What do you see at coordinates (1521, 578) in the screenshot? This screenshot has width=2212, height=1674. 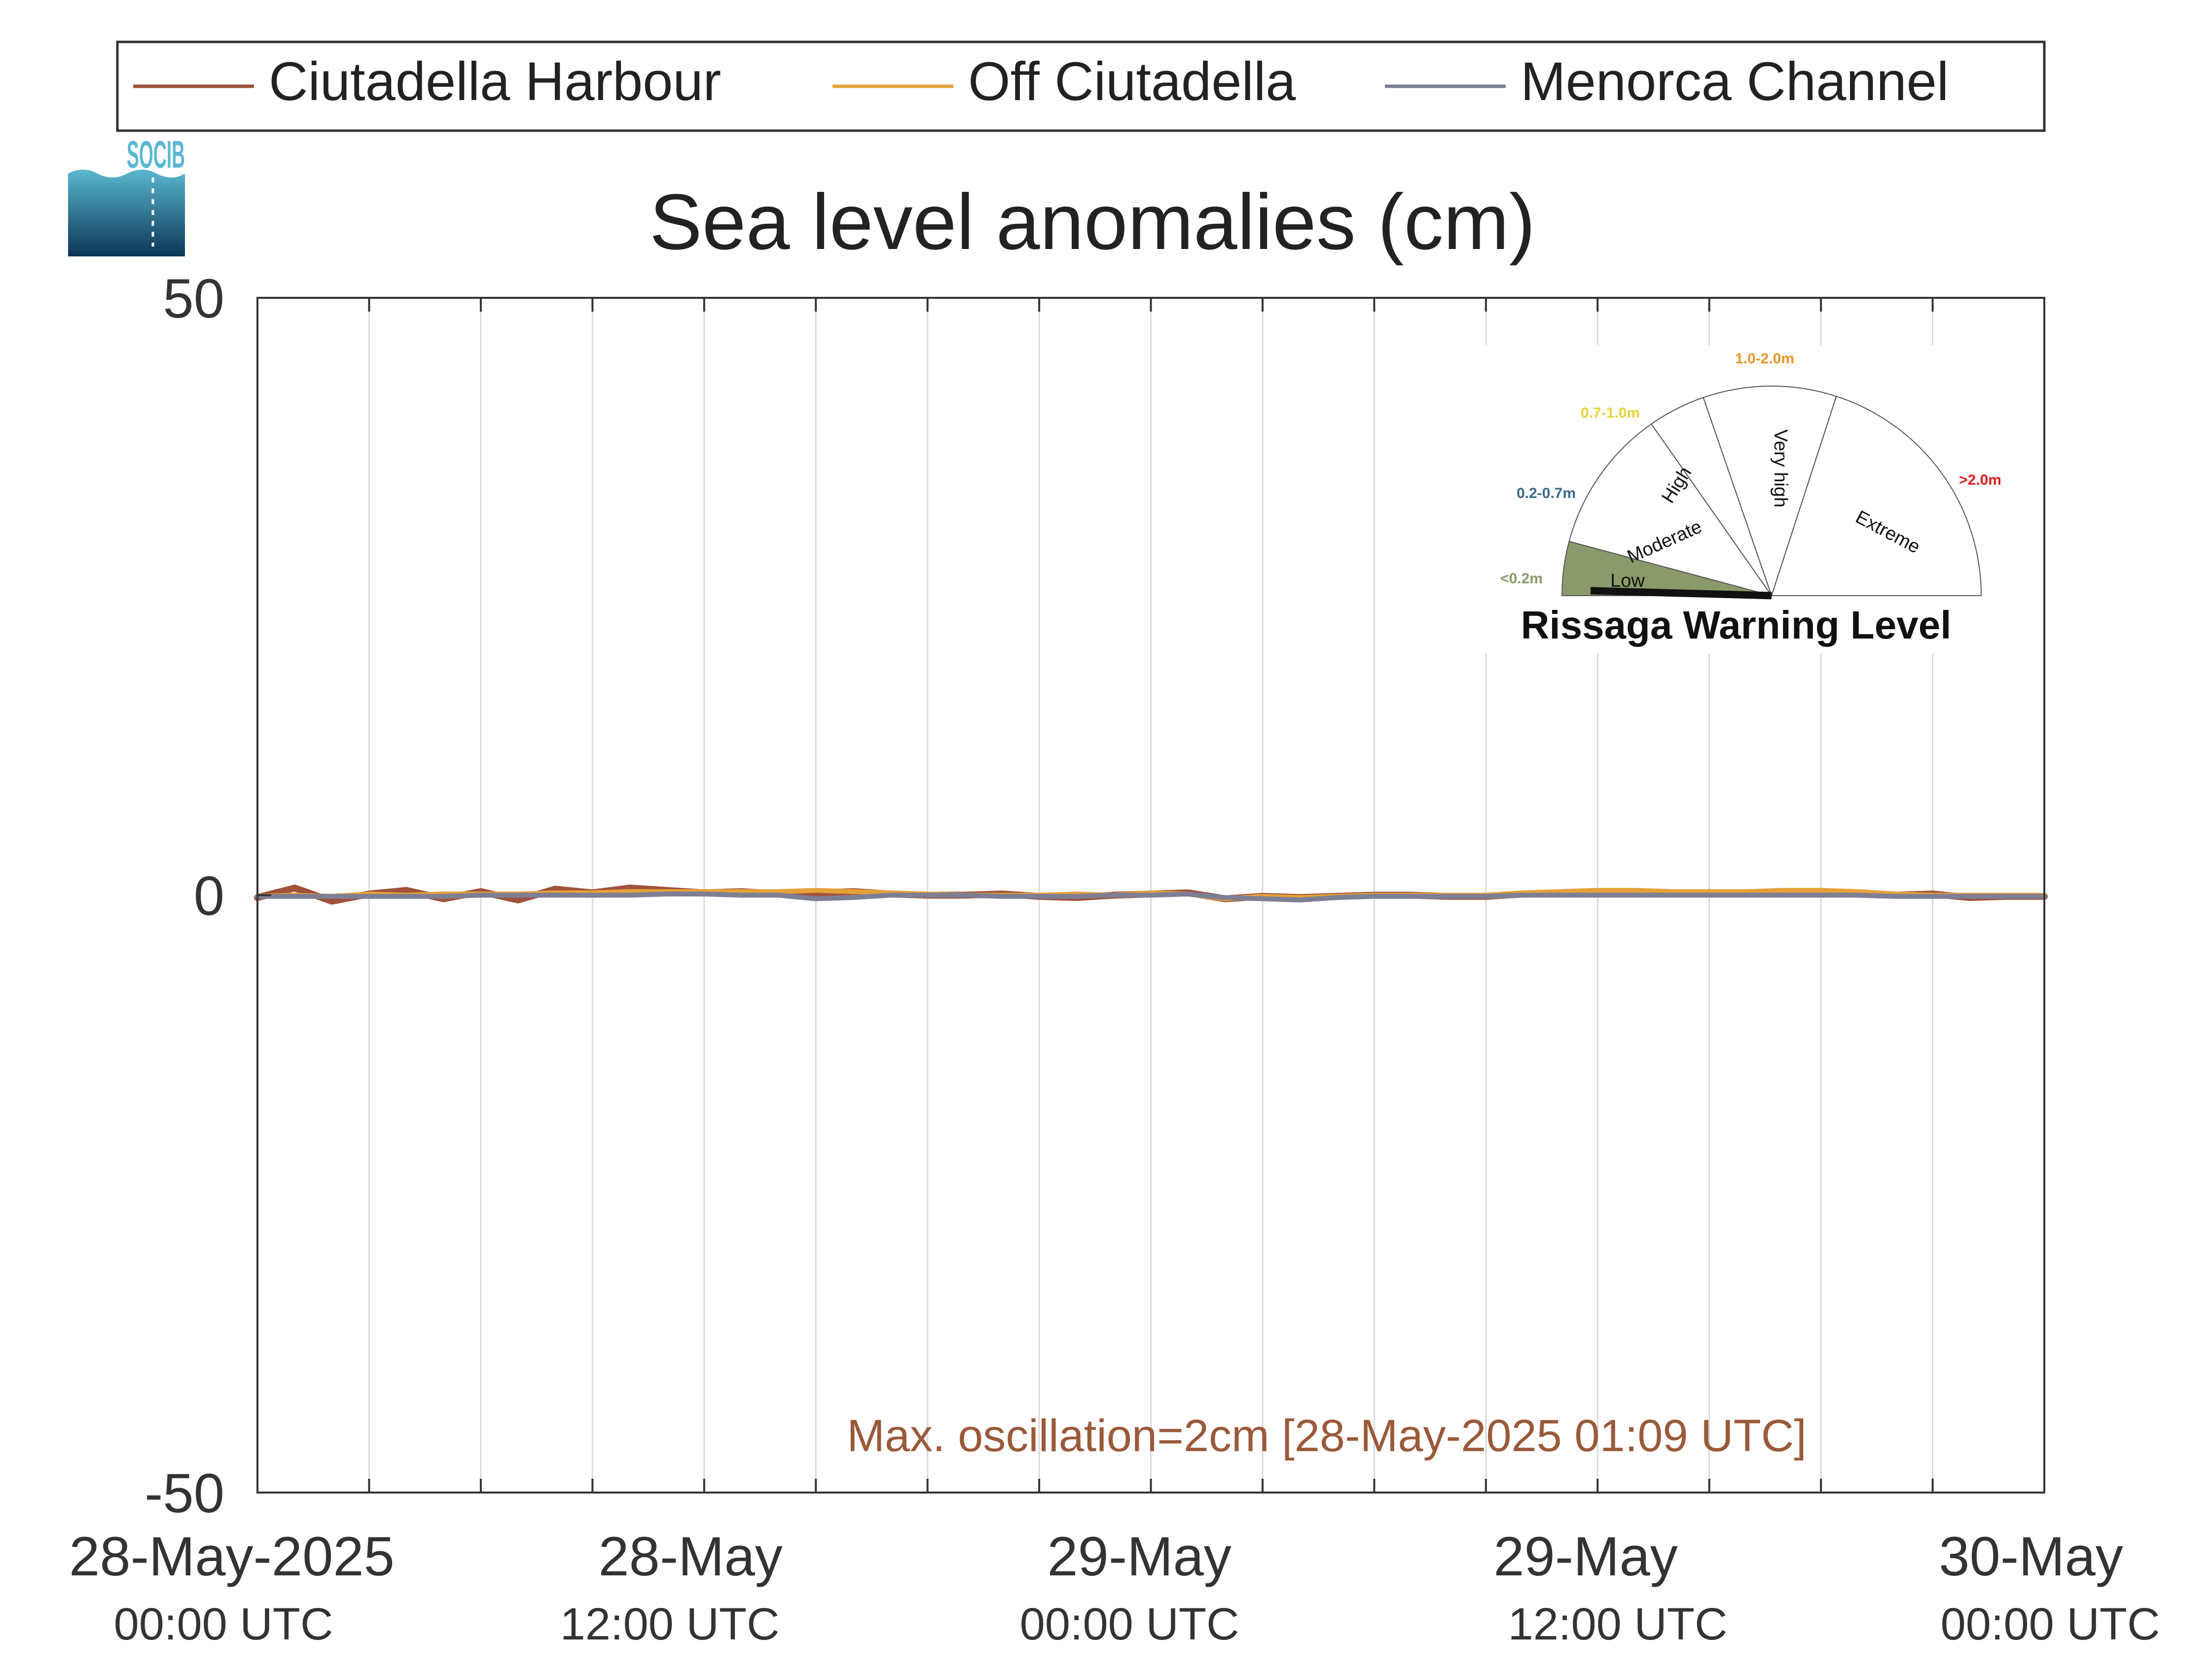 I see `gauge-range-low: <0.2m` at bounding box center [1521, 578].